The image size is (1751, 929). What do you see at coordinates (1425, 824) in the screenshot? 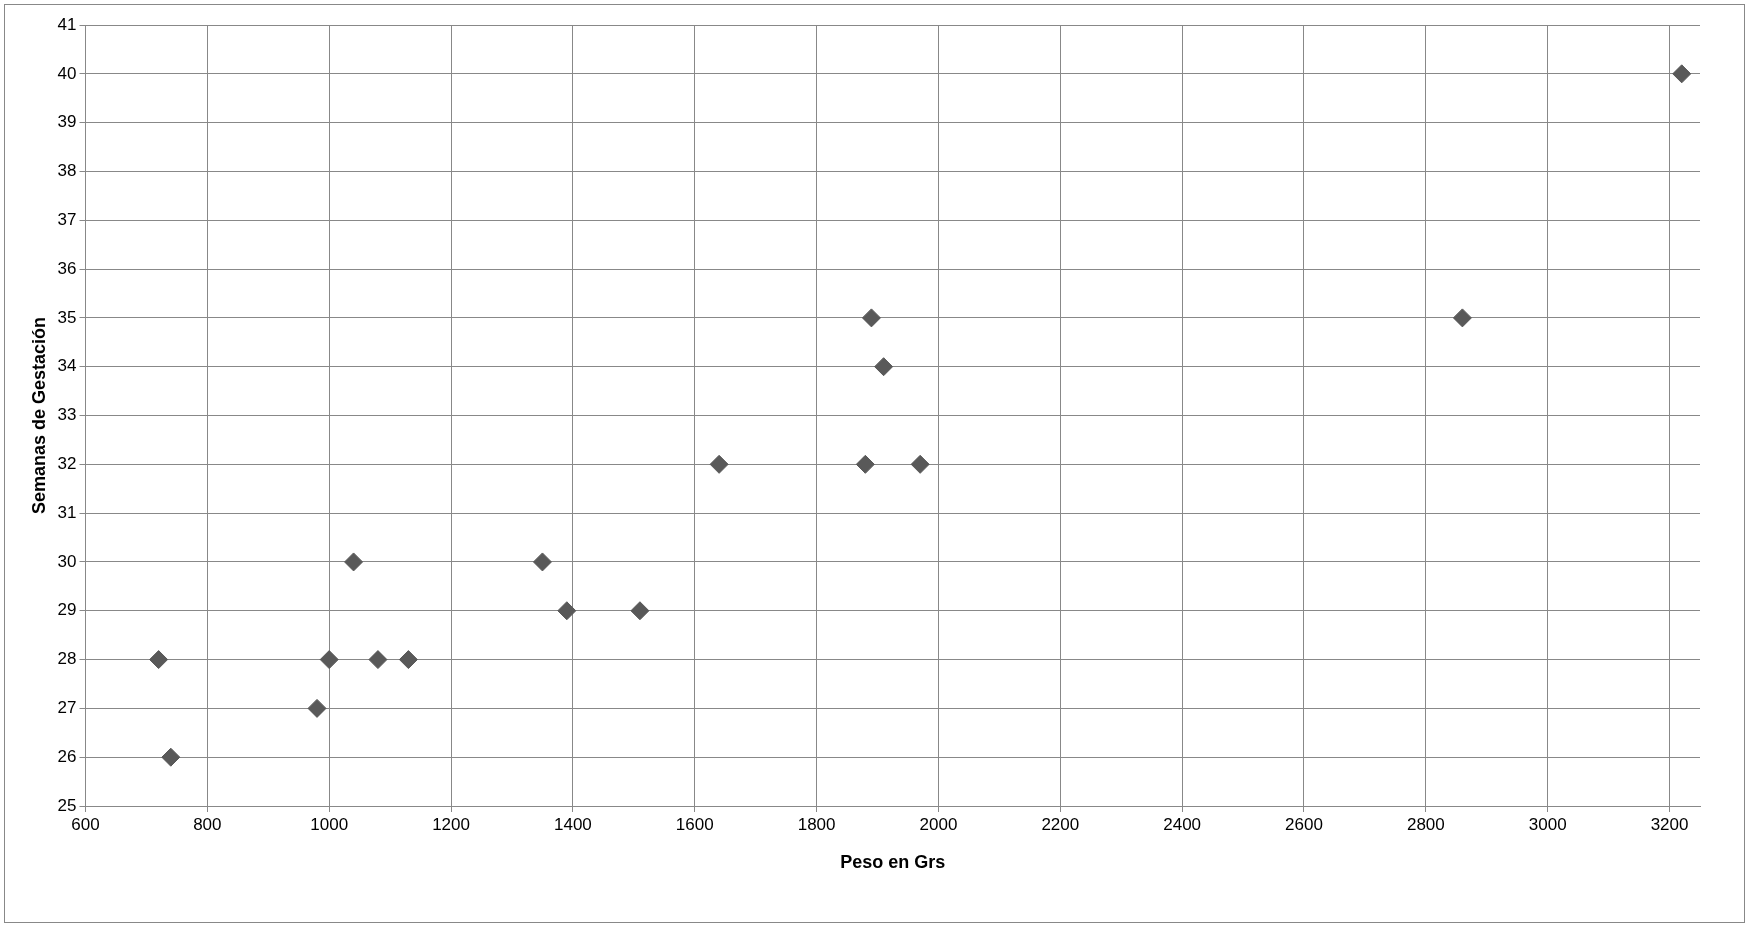
I see `x-tick-label: 2800` at bounding box center [1425, 824].